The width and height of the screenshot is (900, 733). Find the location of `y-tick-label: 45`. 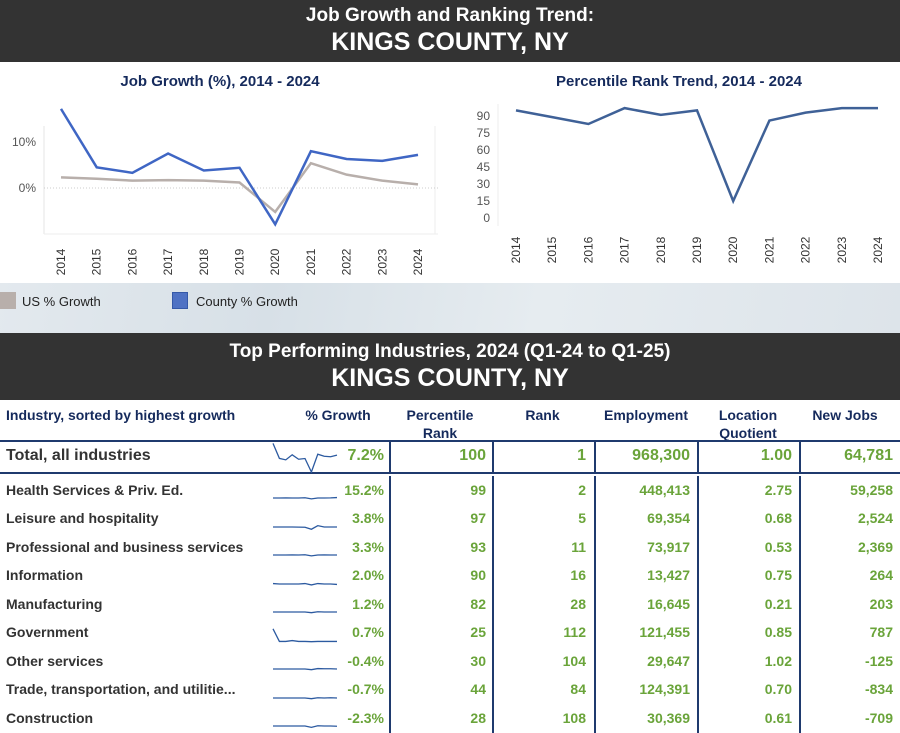

y-tick-label: 45 is located at coordinates (484, 167).